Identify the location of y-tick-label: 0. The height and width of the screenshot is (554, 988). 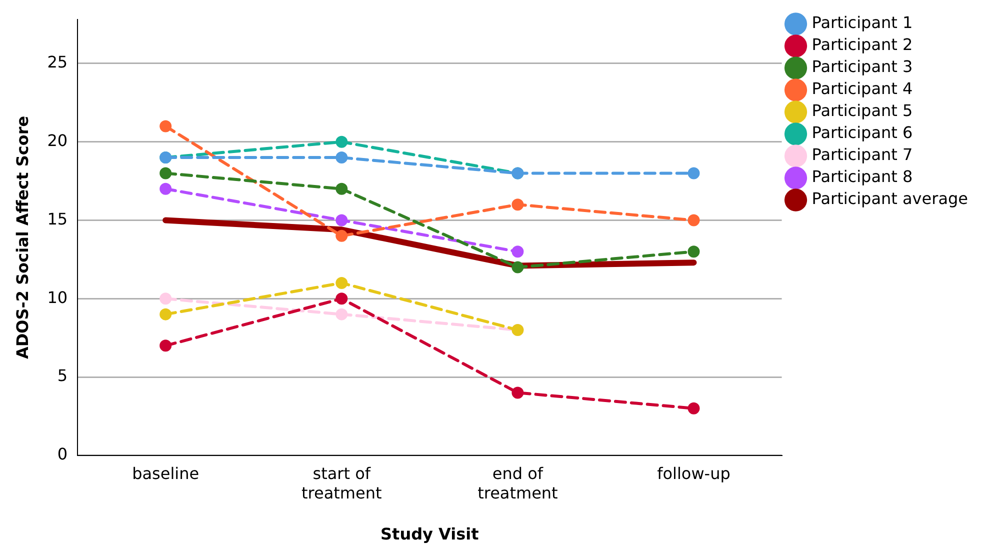
(62, 454).